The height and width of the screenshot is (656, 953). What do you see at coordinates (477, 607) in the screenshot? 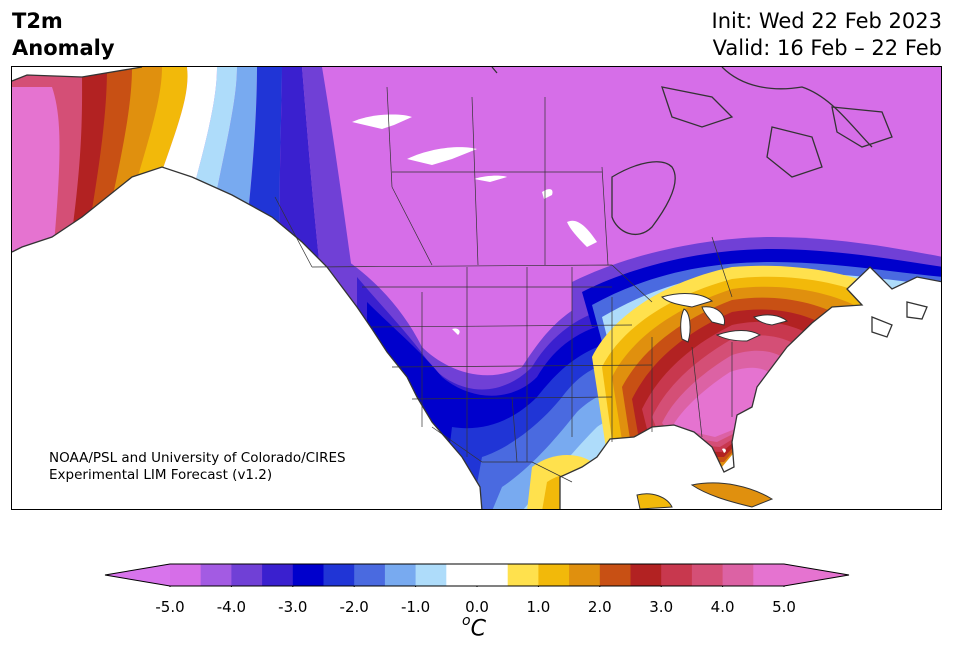
I see `colorbar-tick-label: 0.0` at bounding box center [477, 607].